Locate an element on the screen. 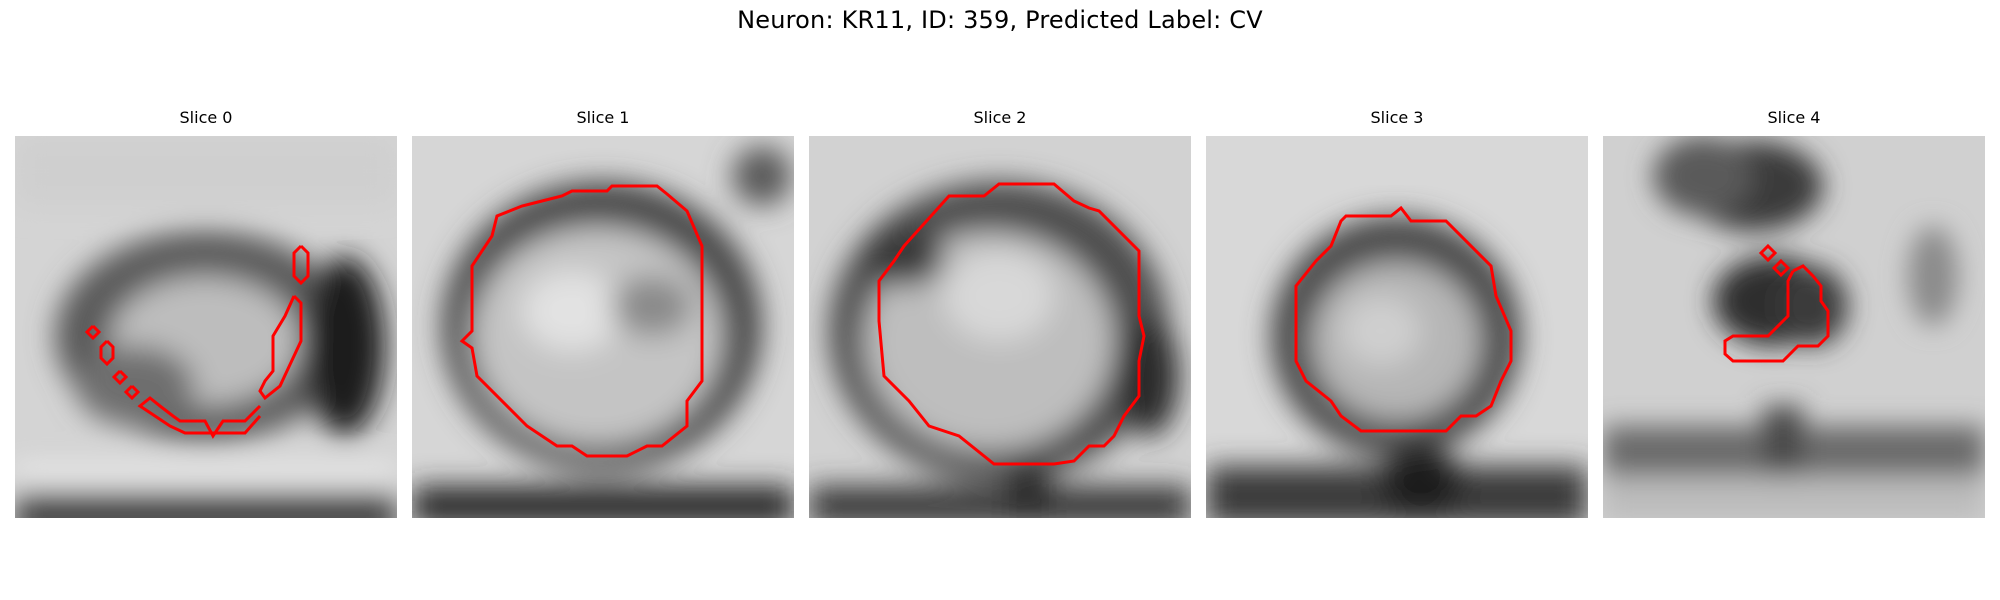 This screenshot has height=600, width=2000. slice-panel-2: Slice 2 is located at coordinates (1000, 313).